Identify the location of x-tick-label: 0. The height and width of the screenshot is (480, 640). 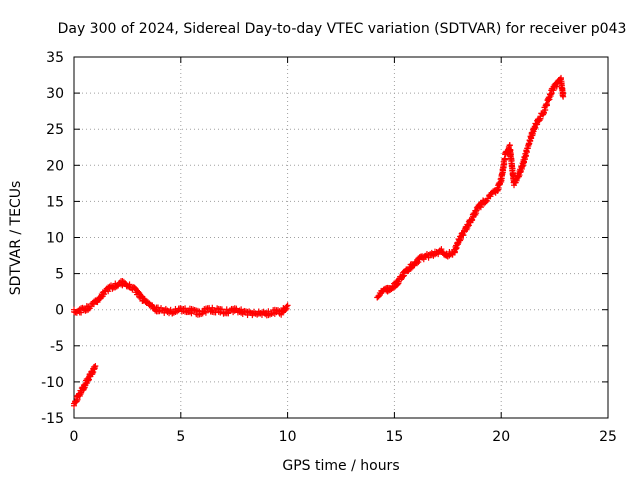
(74, 437).